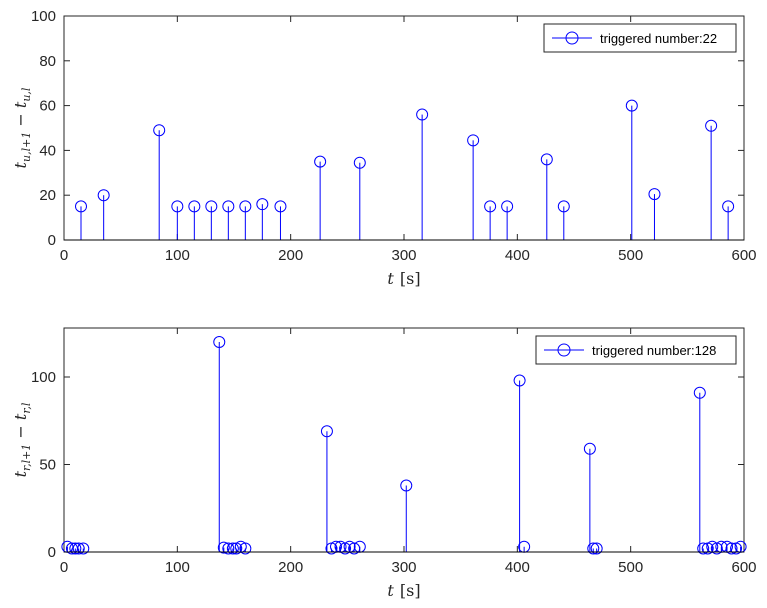  What do you see at coordinates (47, 465) in the screenshot?
I see `y-tick-label: 50` at bounding box center [47, 465].